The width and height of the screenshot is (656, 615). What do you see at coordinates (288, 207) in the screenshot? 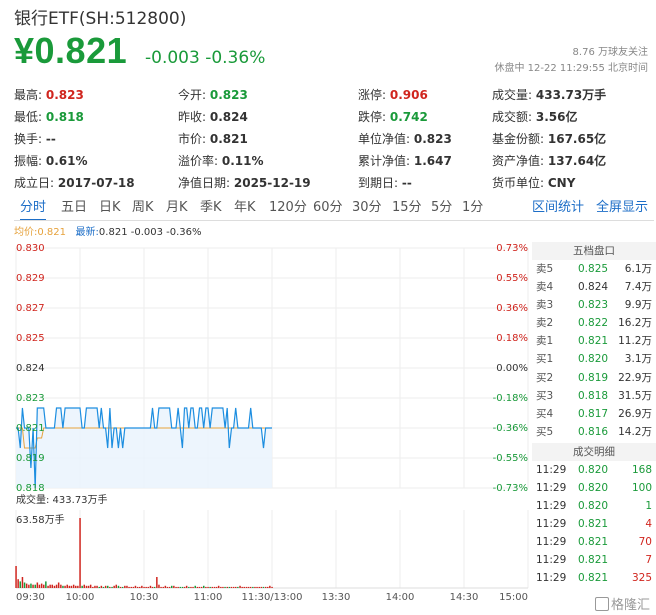
I see `tab-120min: 120分` at bounding box center [288, 207].